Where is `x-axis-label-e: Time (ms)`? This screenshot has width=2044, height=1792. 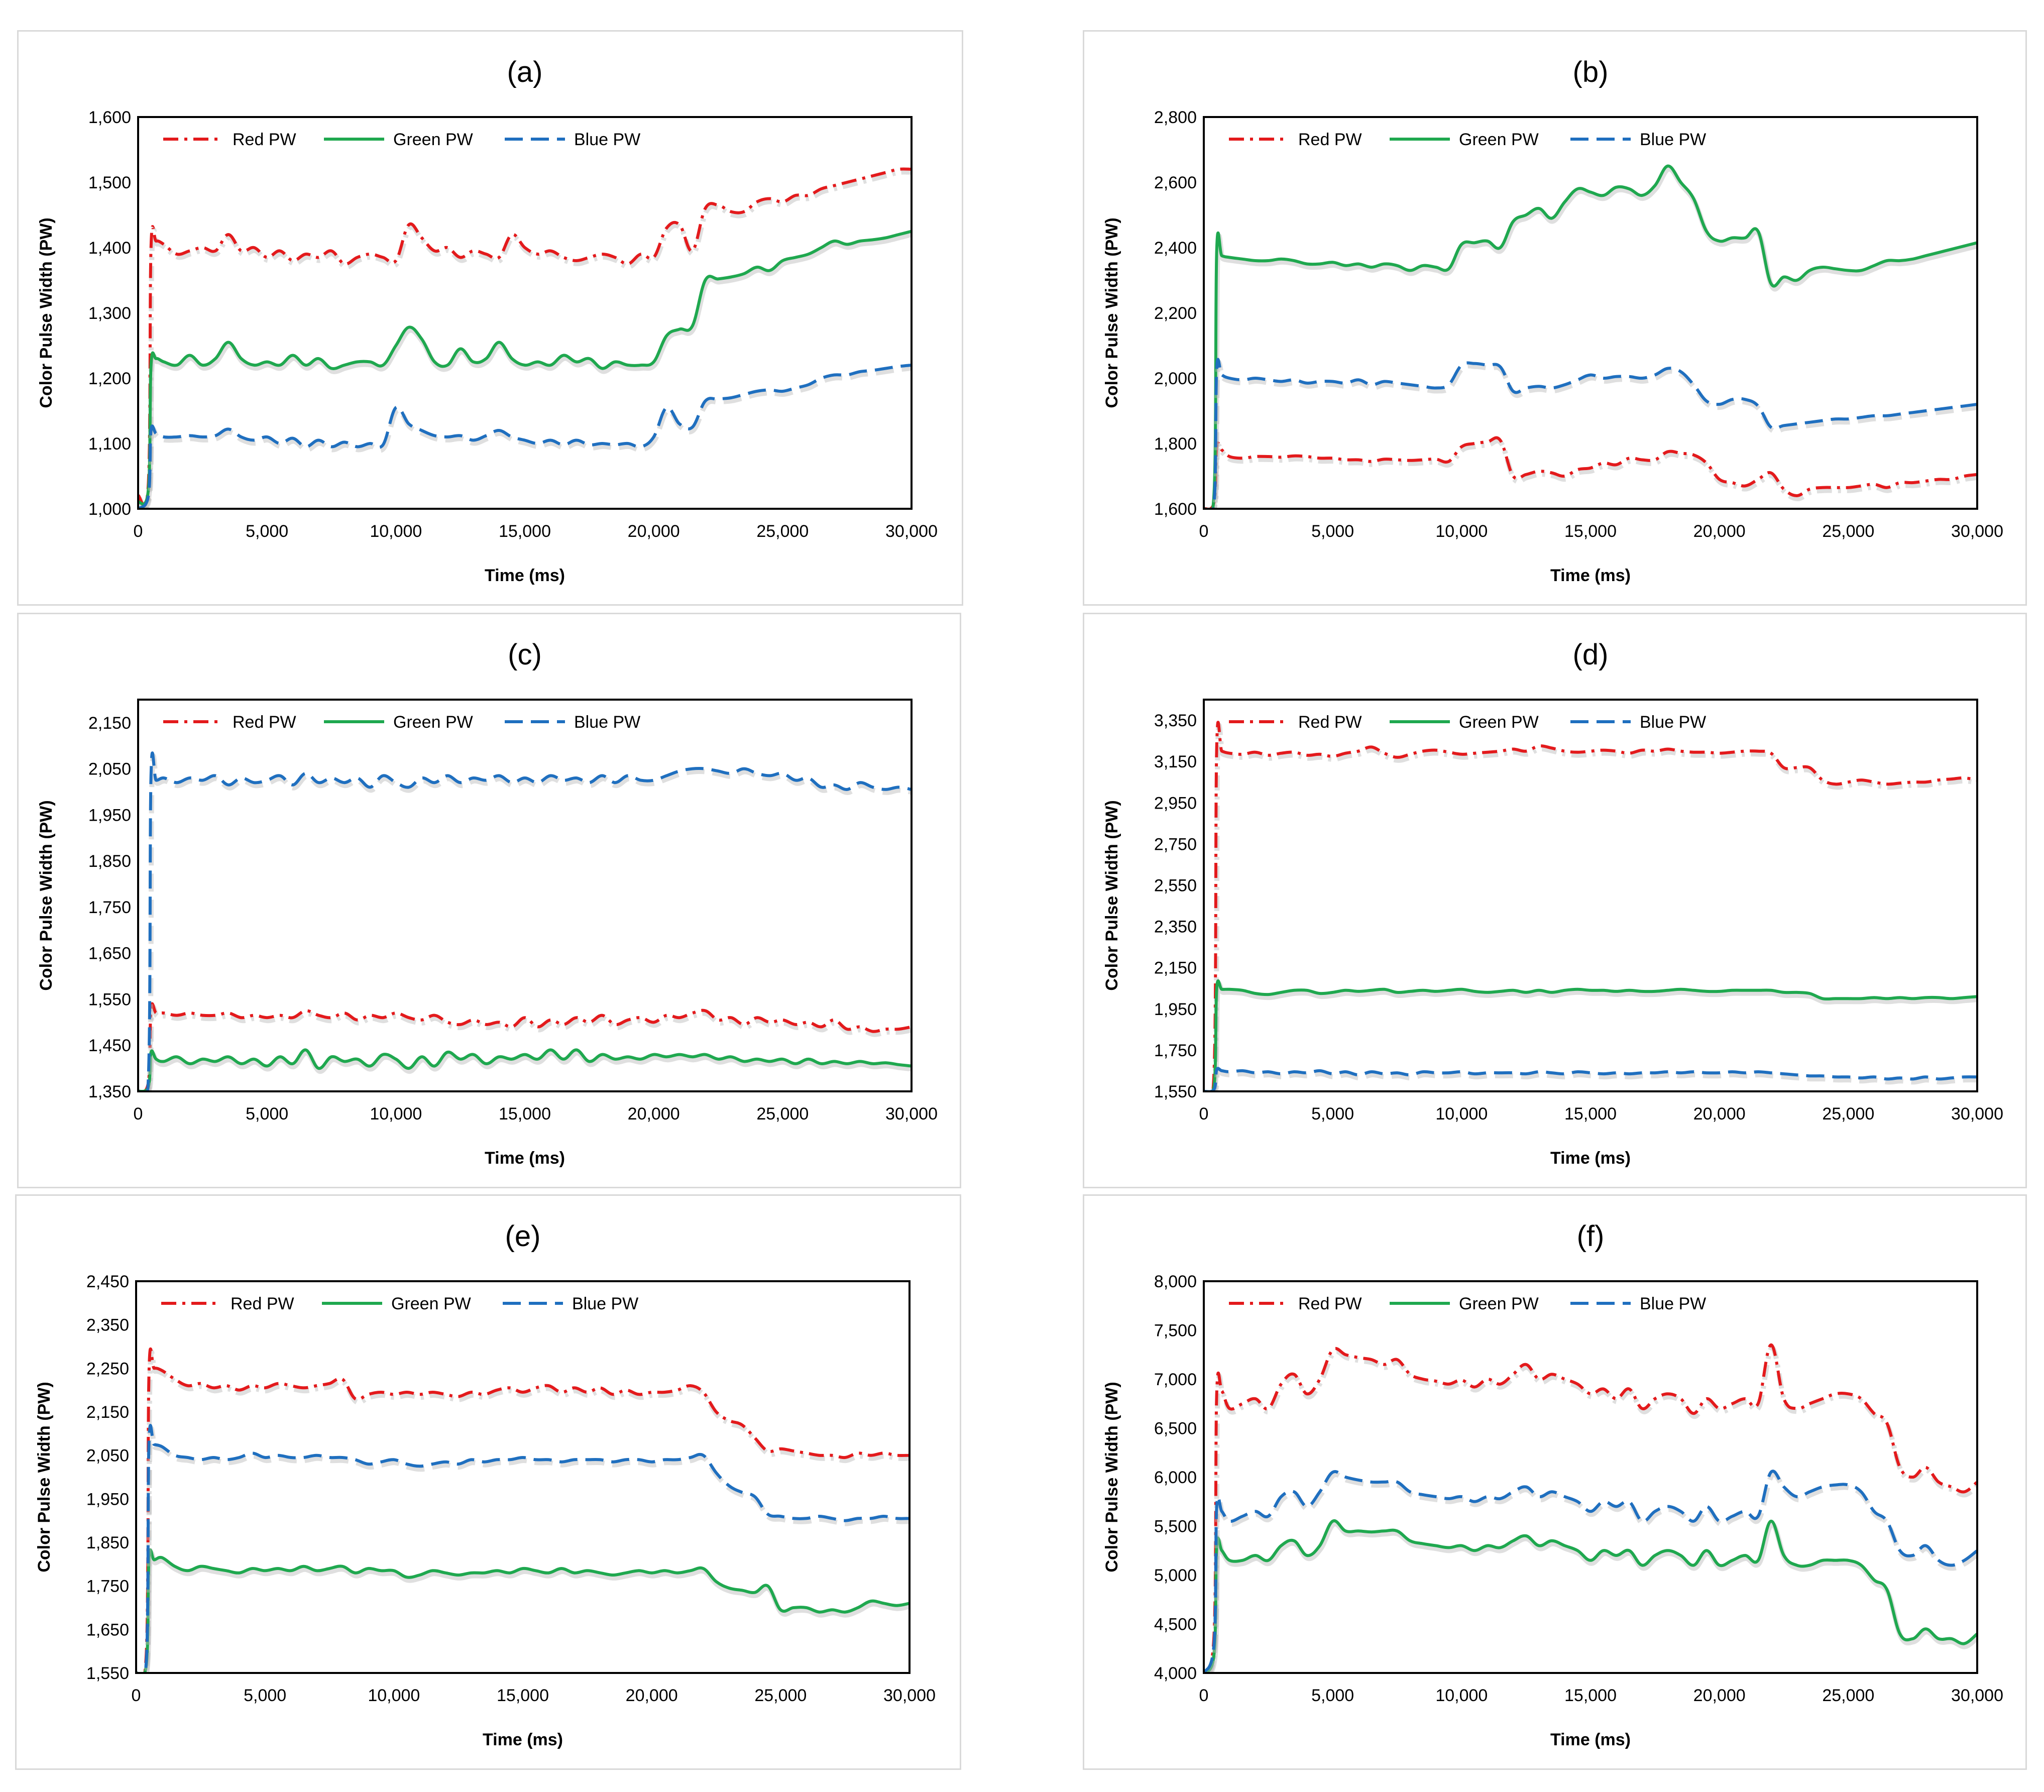
x-axis-label-e: Time (ms) is located at coordinates (523, 1739).